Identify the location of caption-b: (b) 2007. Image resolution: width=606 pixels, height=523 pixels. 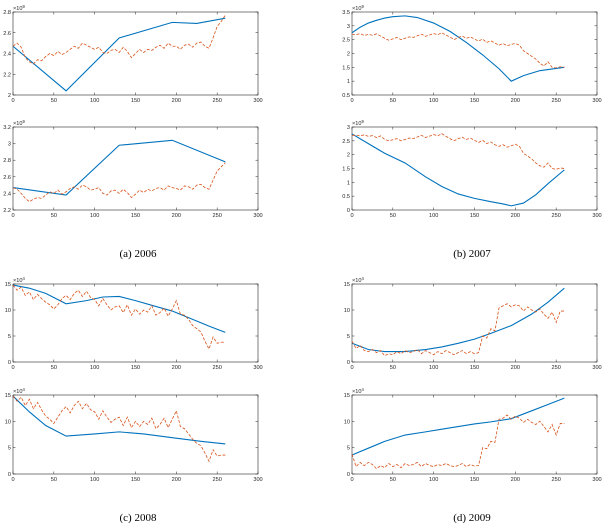
(472, 254).